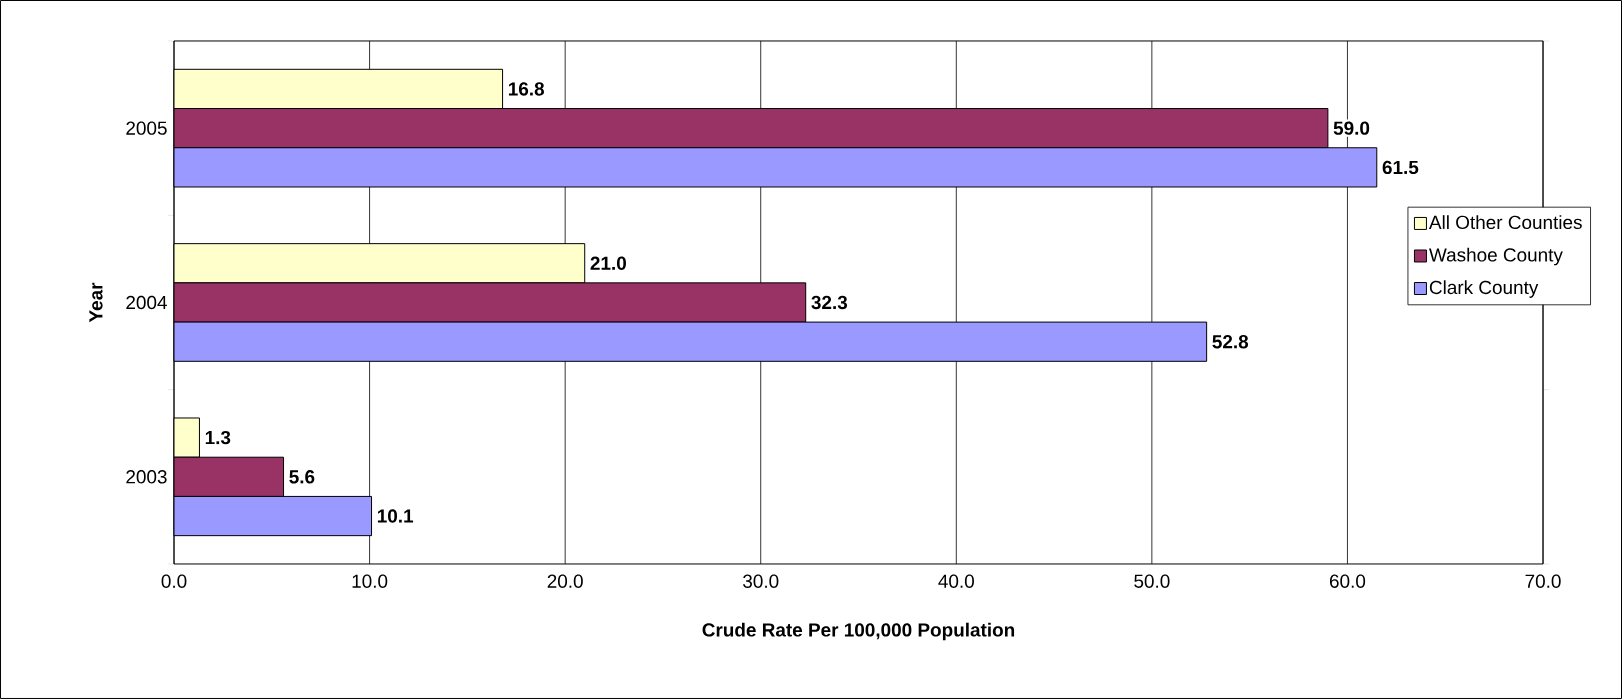  Describe the element at coordinates (146, 477) in the screenshot. I see `y-tick-label: 2003` at that location.